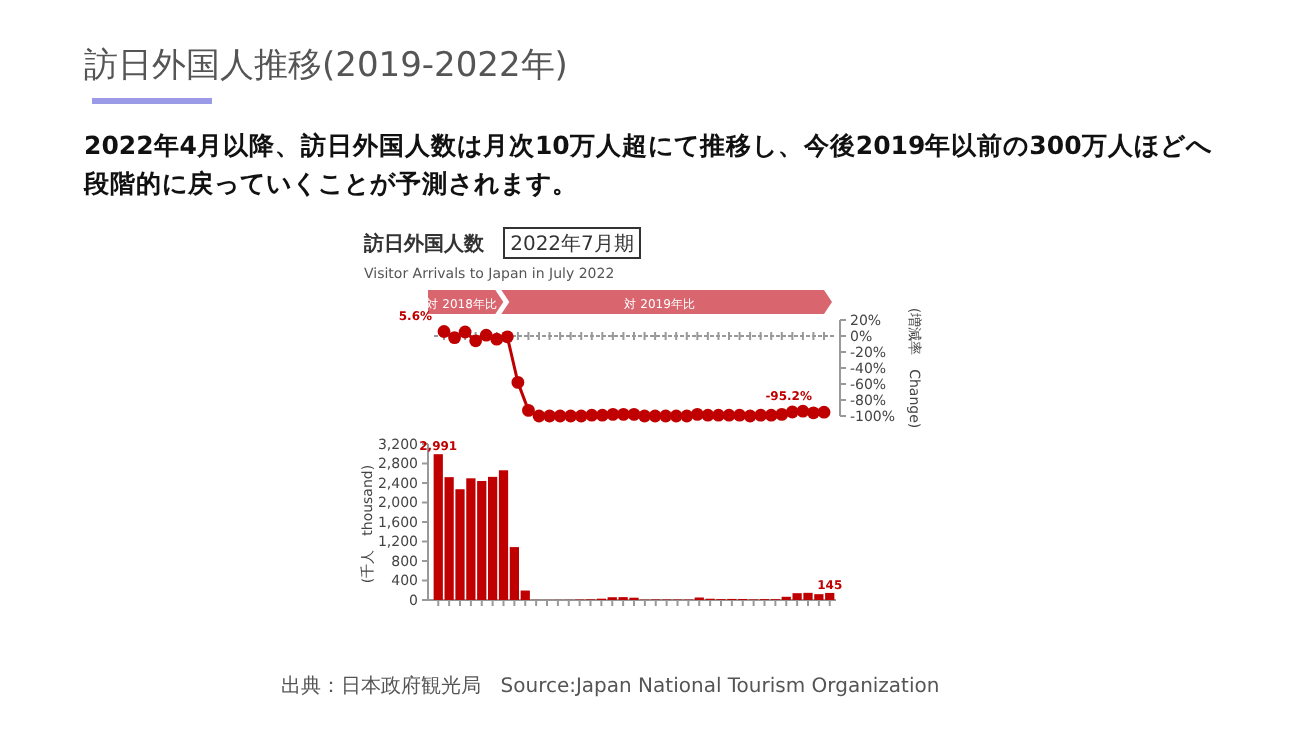 This screenshot has height=732, width=1300. Describe the element at coordinates (424, 244) in the screenshot. I see `text: 訪日外国人数` at that location.